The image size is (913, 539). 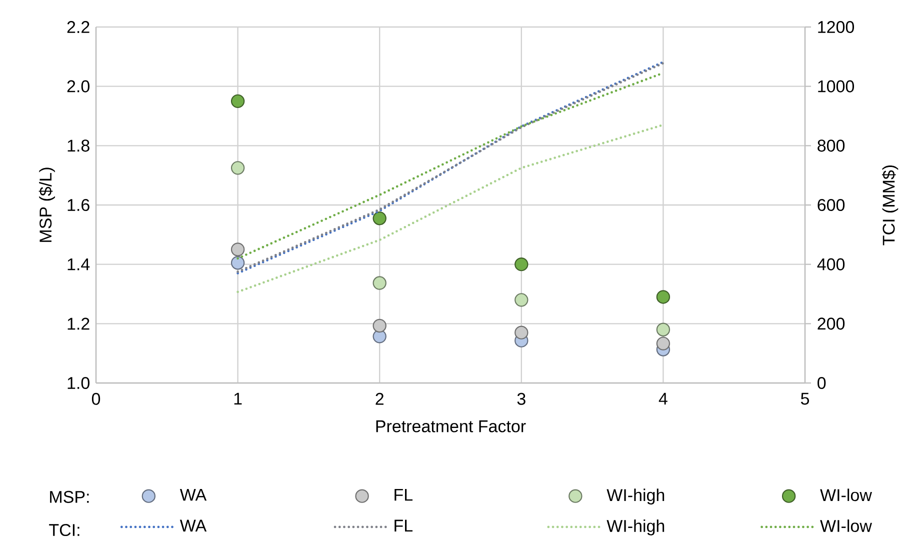 What do you see at coordinates (78, 86) in the screenshot?
I see `y-tick-label: 2.0` at bounding box center [78, 86].